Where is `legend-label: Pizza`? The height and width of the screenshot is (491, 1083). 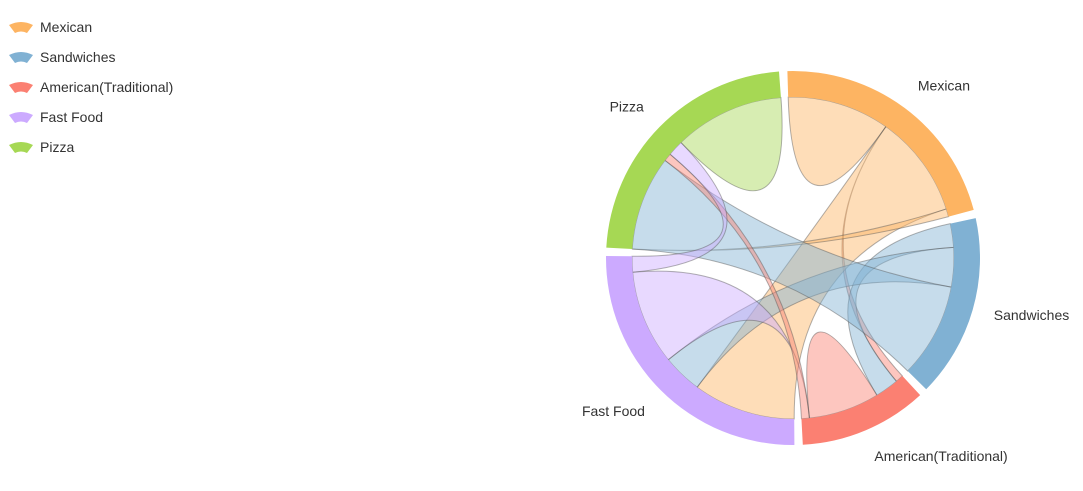
legend-label: Pizza is located at coordinates (57, 147).